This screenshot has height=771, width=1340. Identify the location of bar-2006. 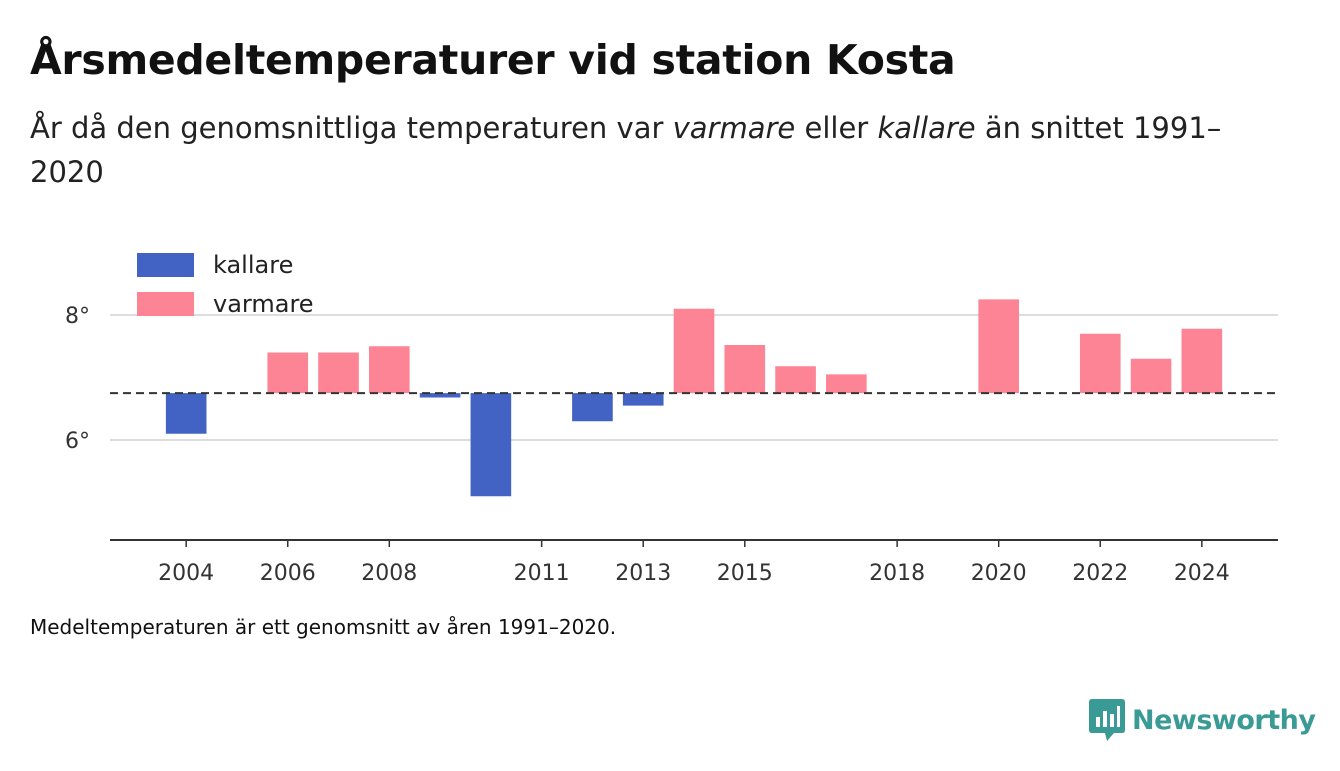
(288, 373).